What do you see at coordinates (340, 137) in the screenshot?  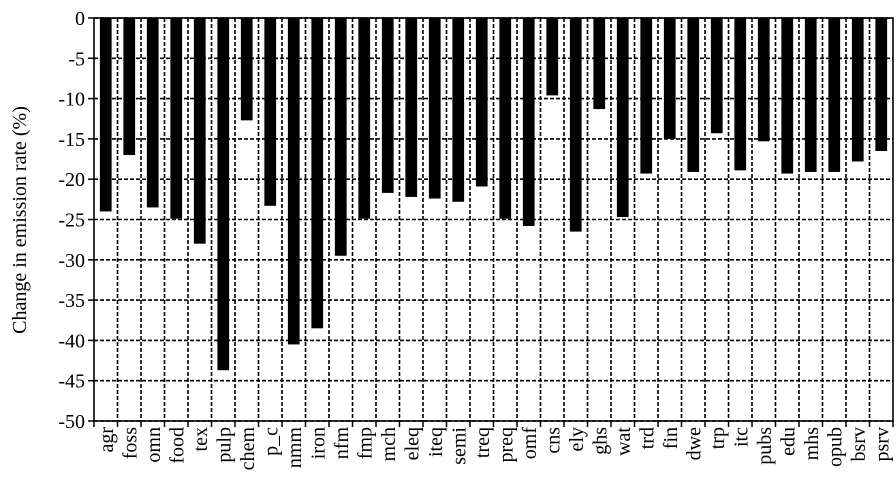 I see `bar-nfm` at bounding box center [340, 137].